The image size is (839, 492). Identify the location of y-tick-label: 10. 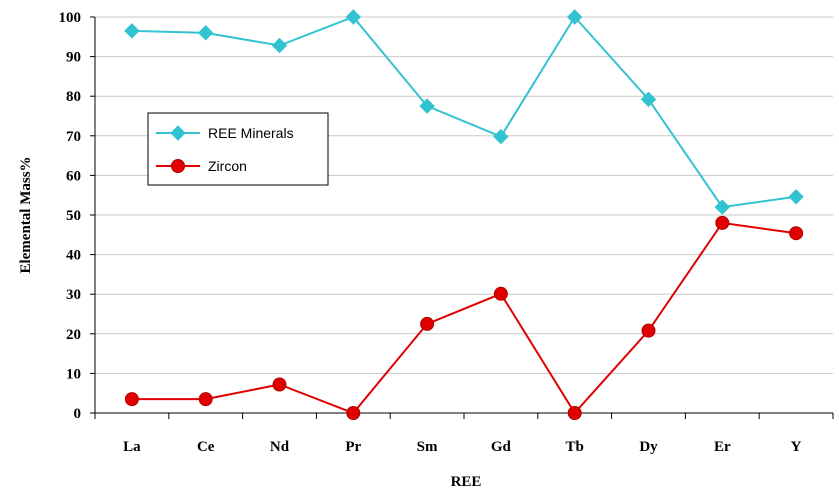
(73, 374).